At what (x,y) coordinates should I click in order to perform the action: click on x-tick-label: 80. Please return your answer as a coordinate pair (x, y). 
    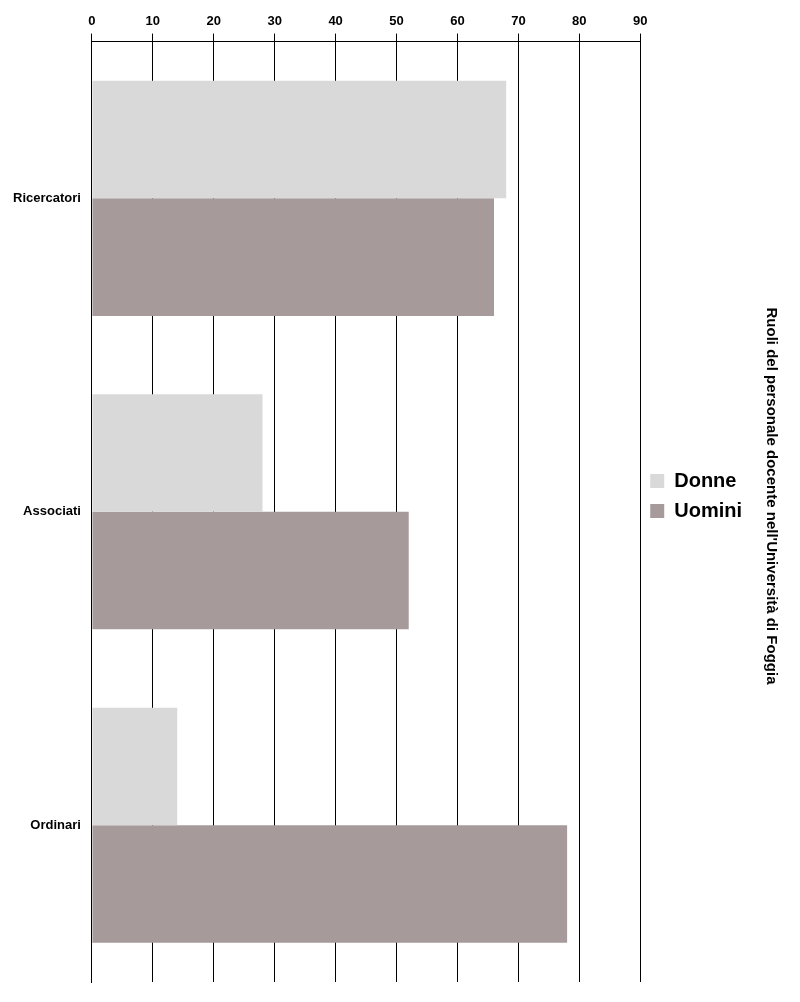
    Looking at the image, I should click on (579, 21).